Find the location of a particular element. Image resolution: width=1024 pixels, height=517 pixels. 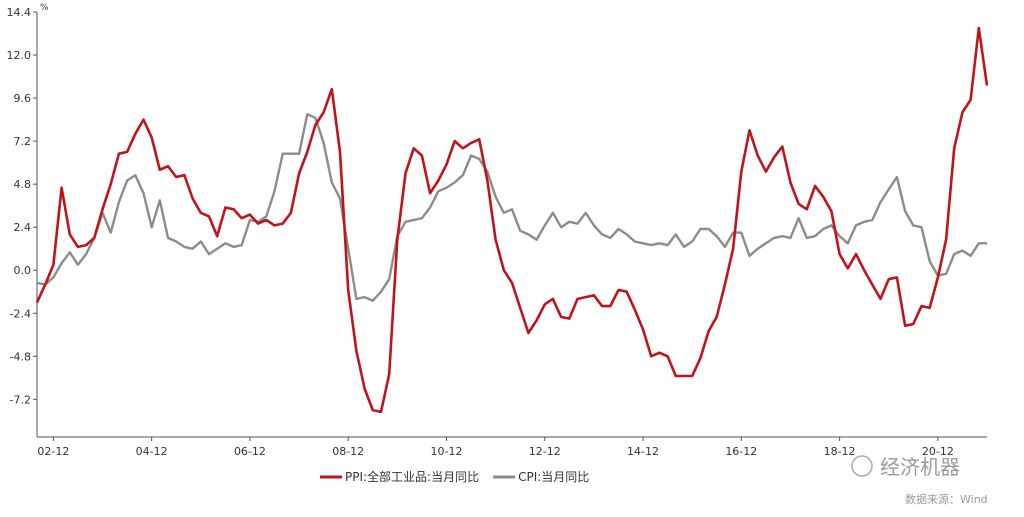

y-tick-label: -4.8 is located at coordinates (20, 356).